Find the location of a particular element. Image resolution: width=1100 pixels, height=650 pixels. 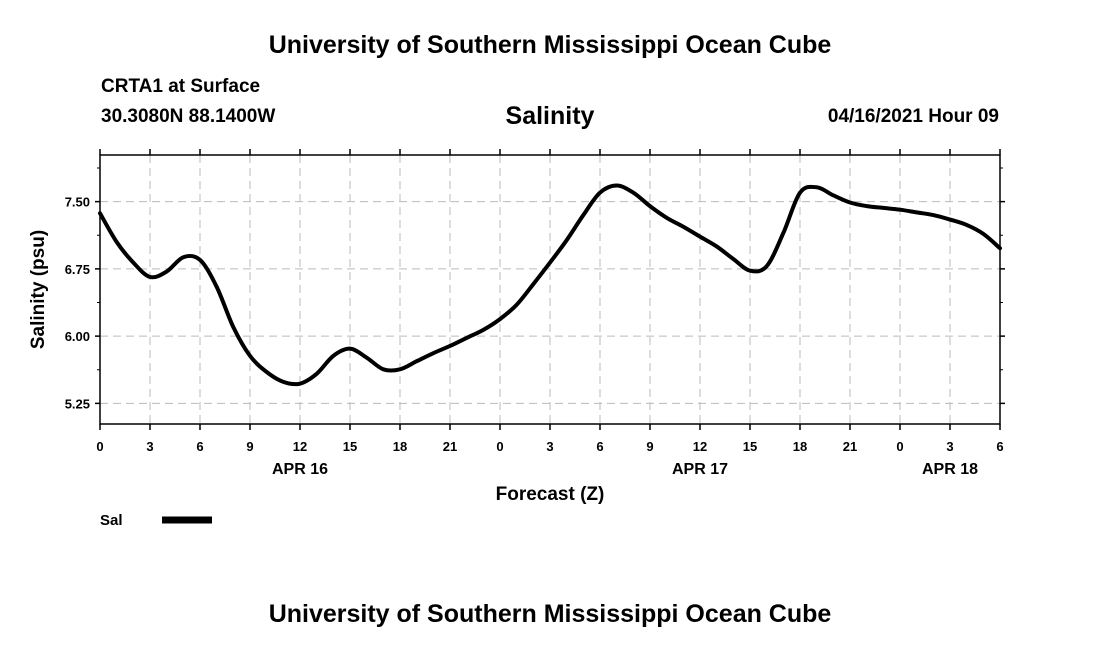

x-axis-title: Forecast (Z) is located at coordinates (550, 494).